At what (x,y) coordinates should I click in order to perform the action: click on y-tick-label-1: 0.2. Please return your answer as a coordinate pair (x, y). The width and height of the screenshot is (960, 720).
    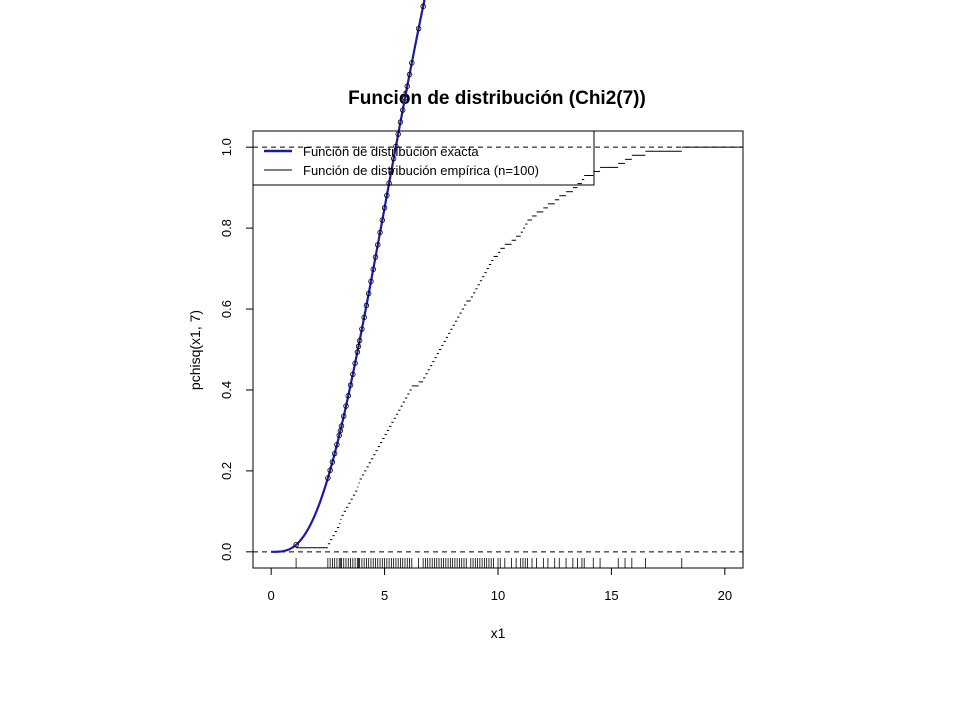
    Looking at the image, I should click on (226, 471).